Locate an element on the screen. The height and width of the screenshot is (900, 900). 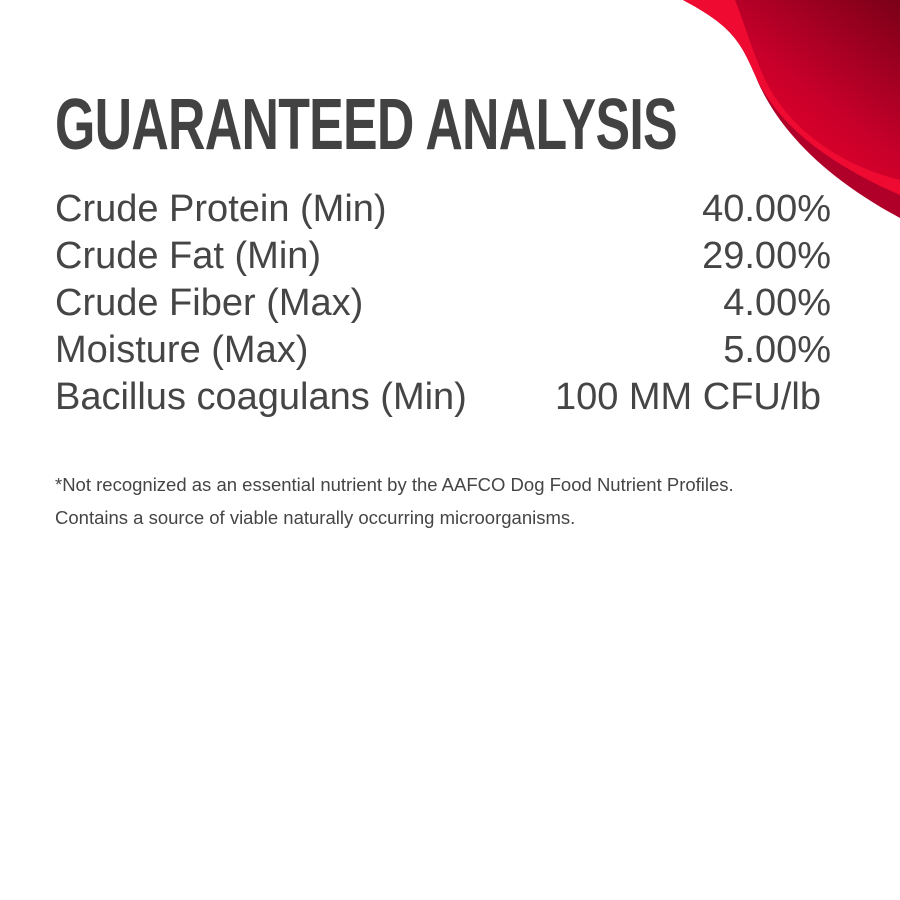
analysis-row: Bacillus coagulans (Min) 100 MM CFU/lb is located at coordinates (443, 397).